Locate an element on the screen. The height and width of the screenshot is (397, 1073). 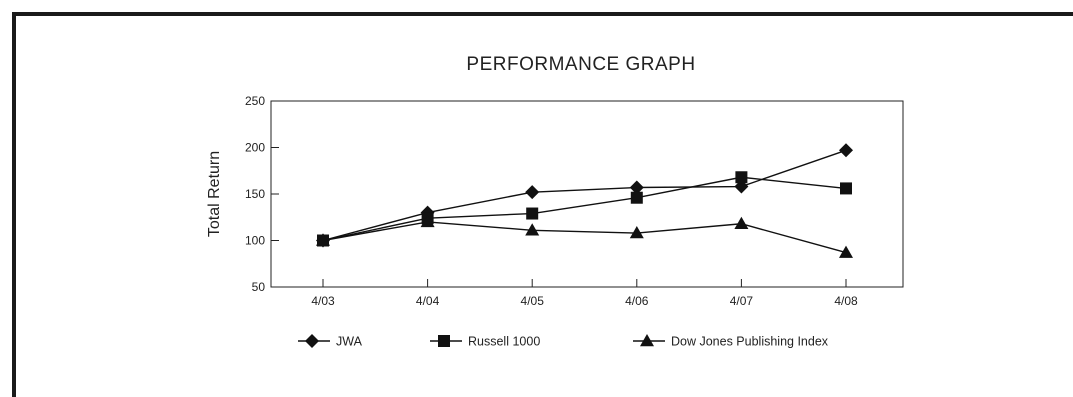
chart-title: PERFORMANCE GRAPH is located at coordinates (580, 64).